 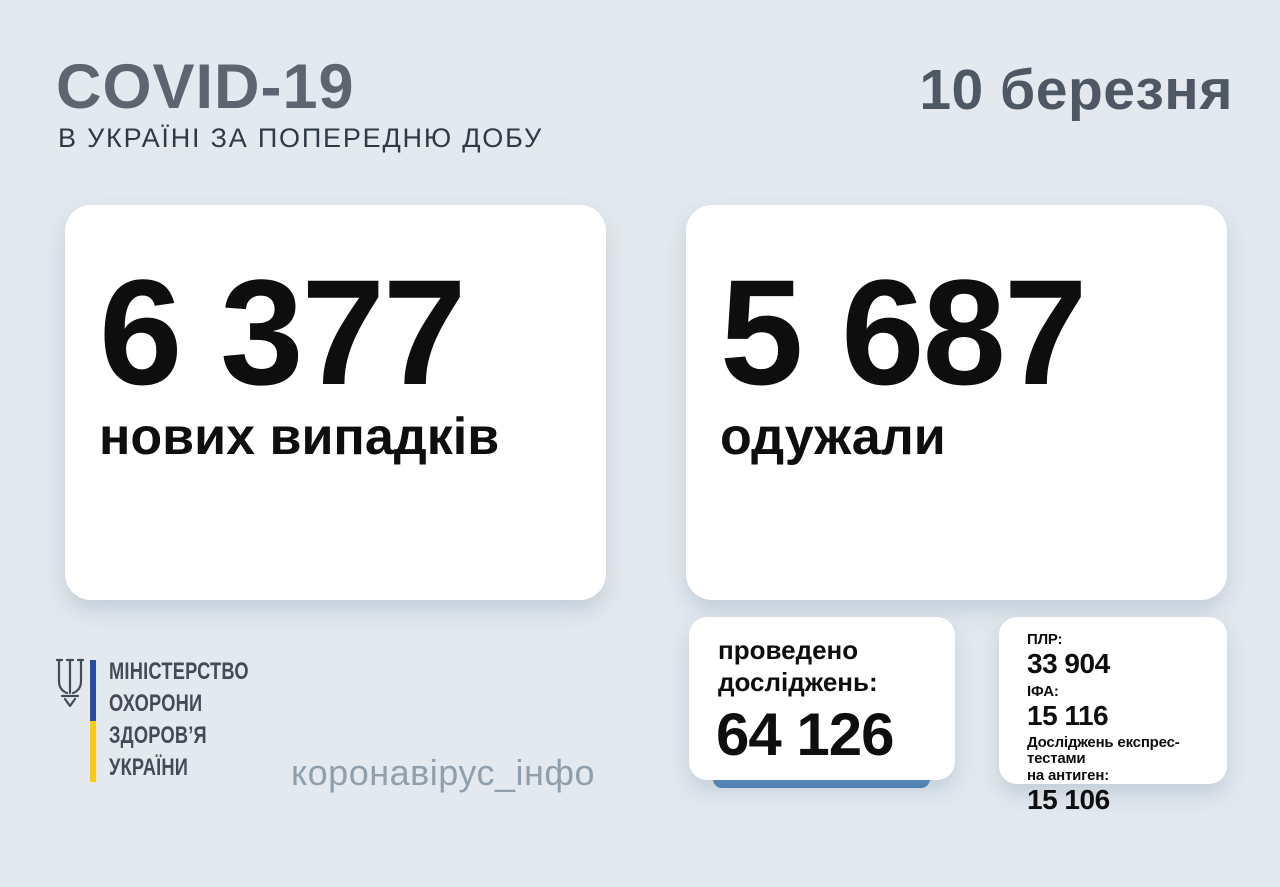 What do you see at coordinates (443, 772) in the screenshot?
I see `channel-name: коронавірус_інфо` at bounding box center [443, 772].